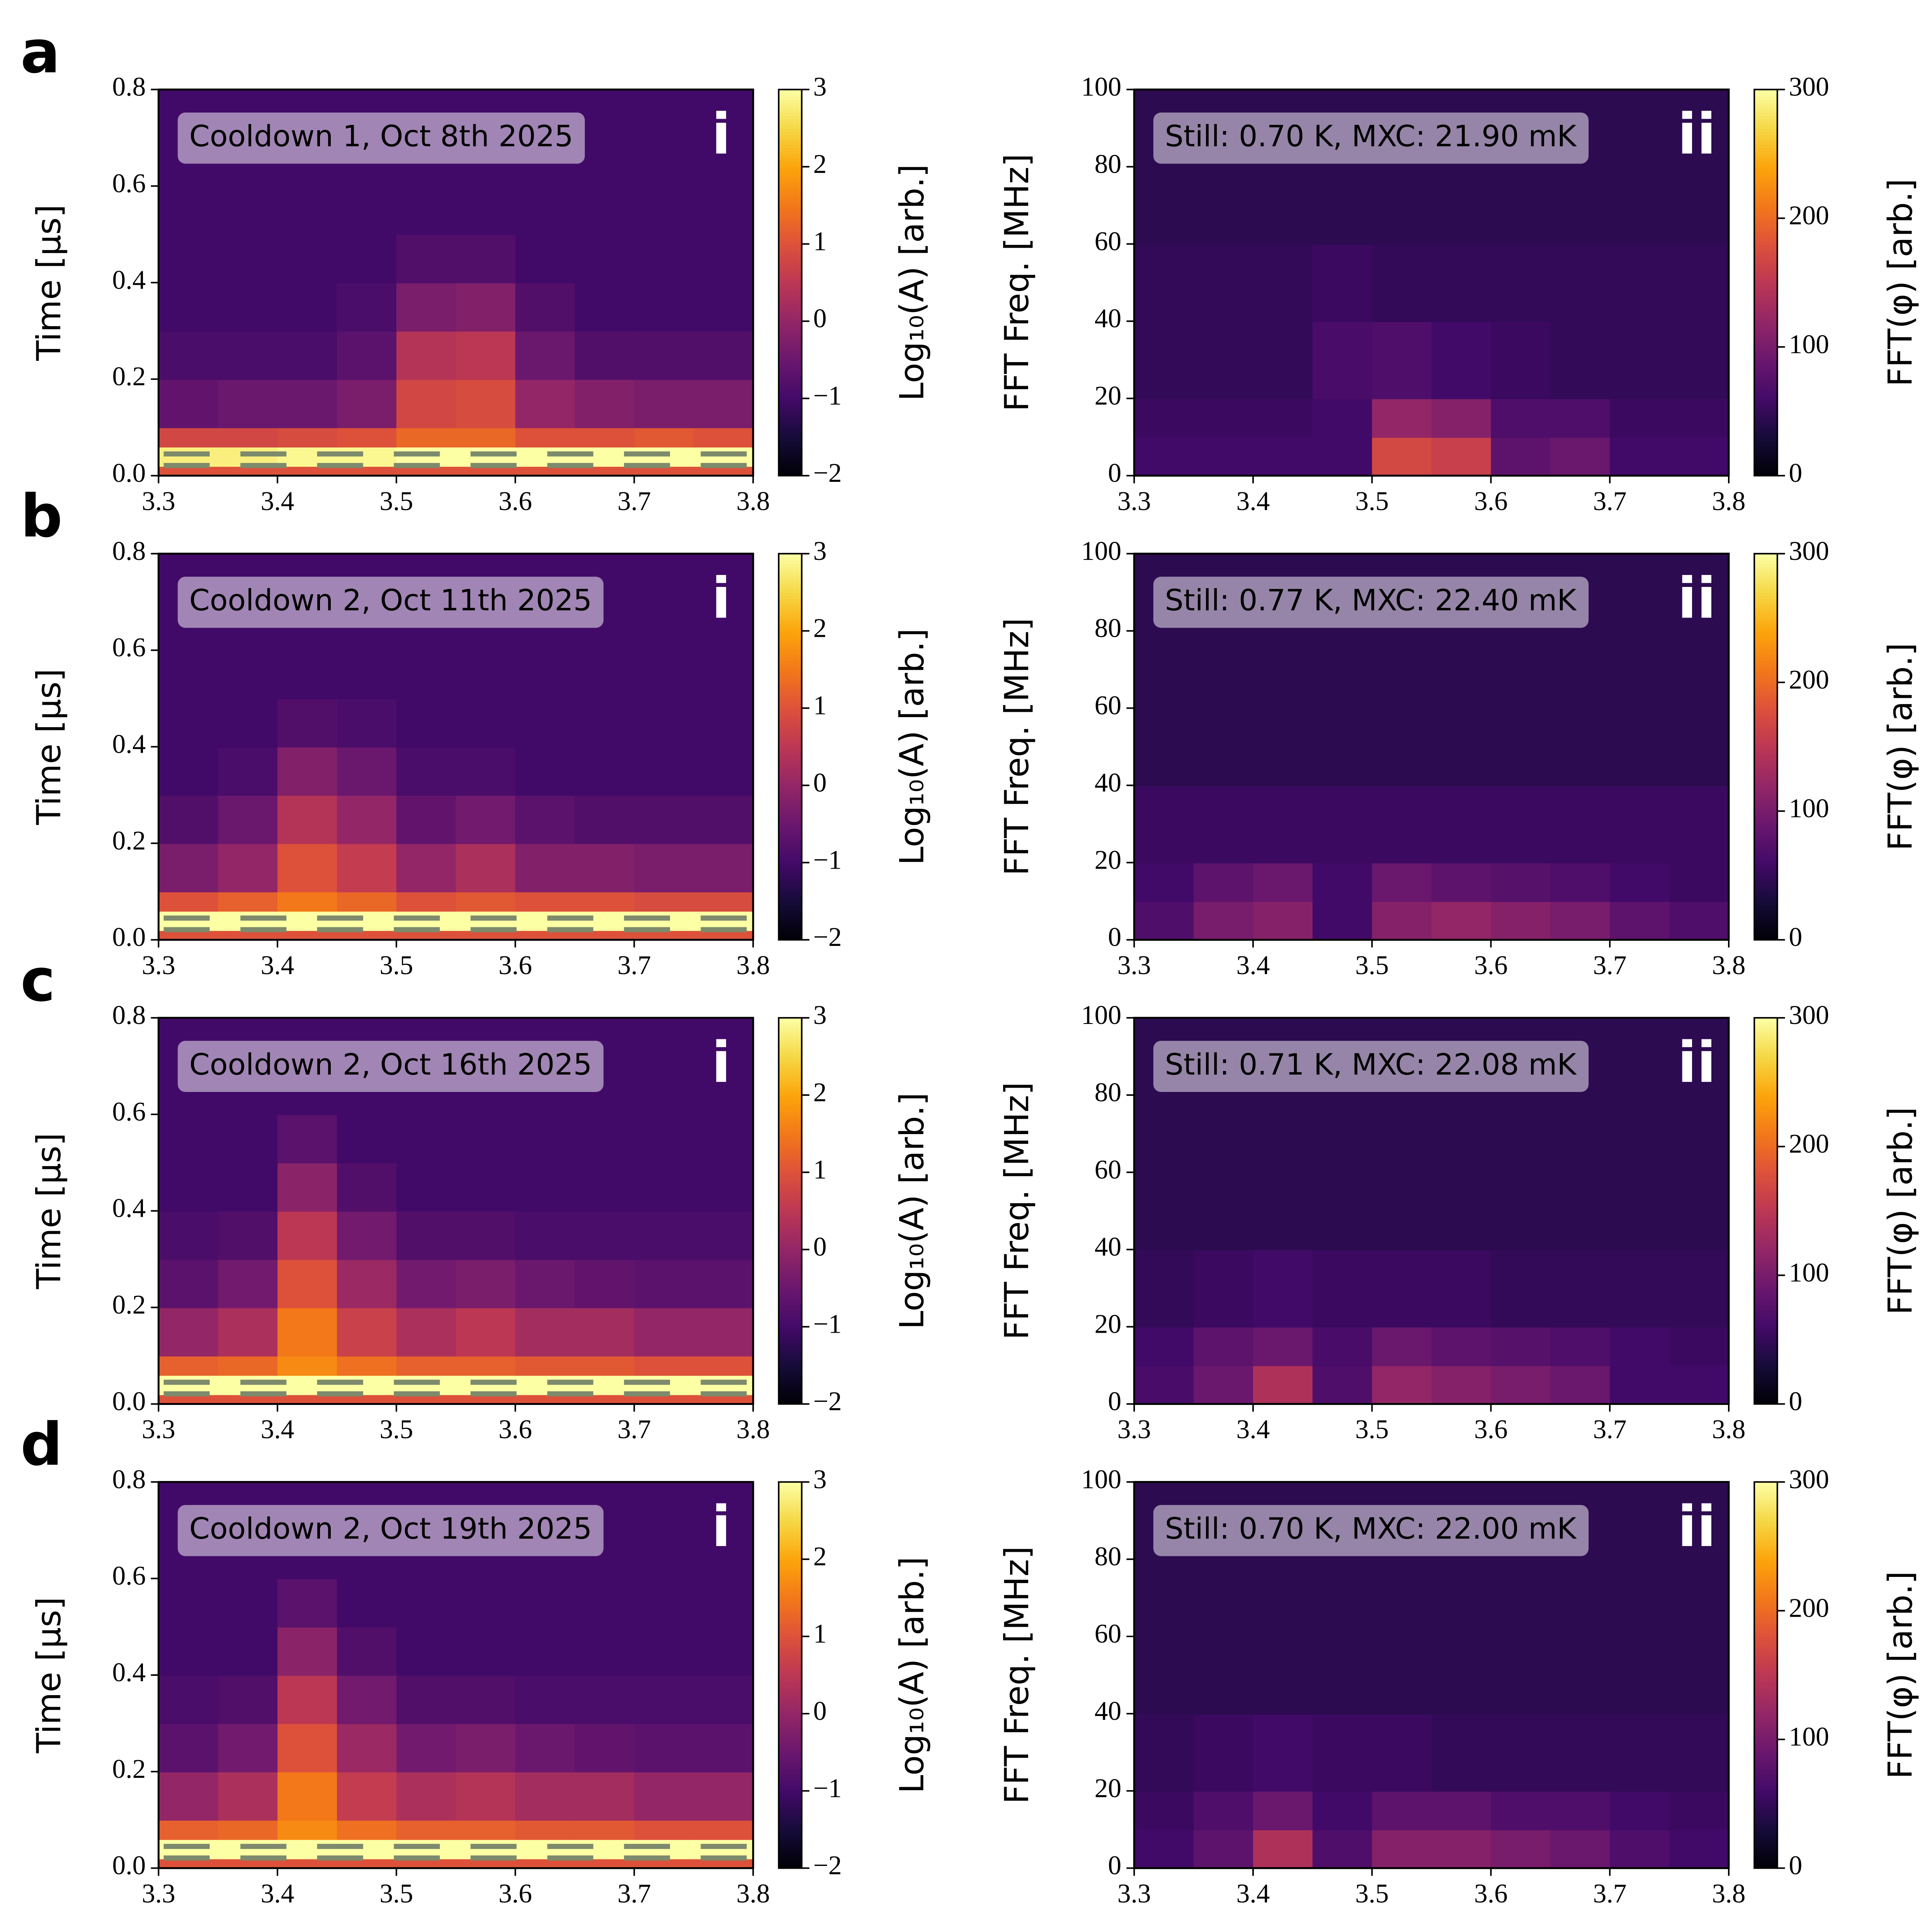 The height and width of the screenshot is (1932, 1932). I want to click on colorbar-tick-label: 2, so click(820, 164).